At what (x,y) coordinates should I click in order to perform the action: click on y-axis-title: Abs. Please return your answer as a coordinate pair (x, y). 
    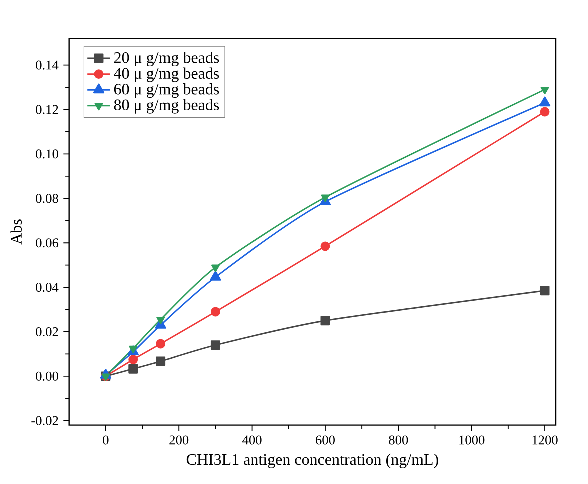
    Looking at the image, I should click on (16, 232).